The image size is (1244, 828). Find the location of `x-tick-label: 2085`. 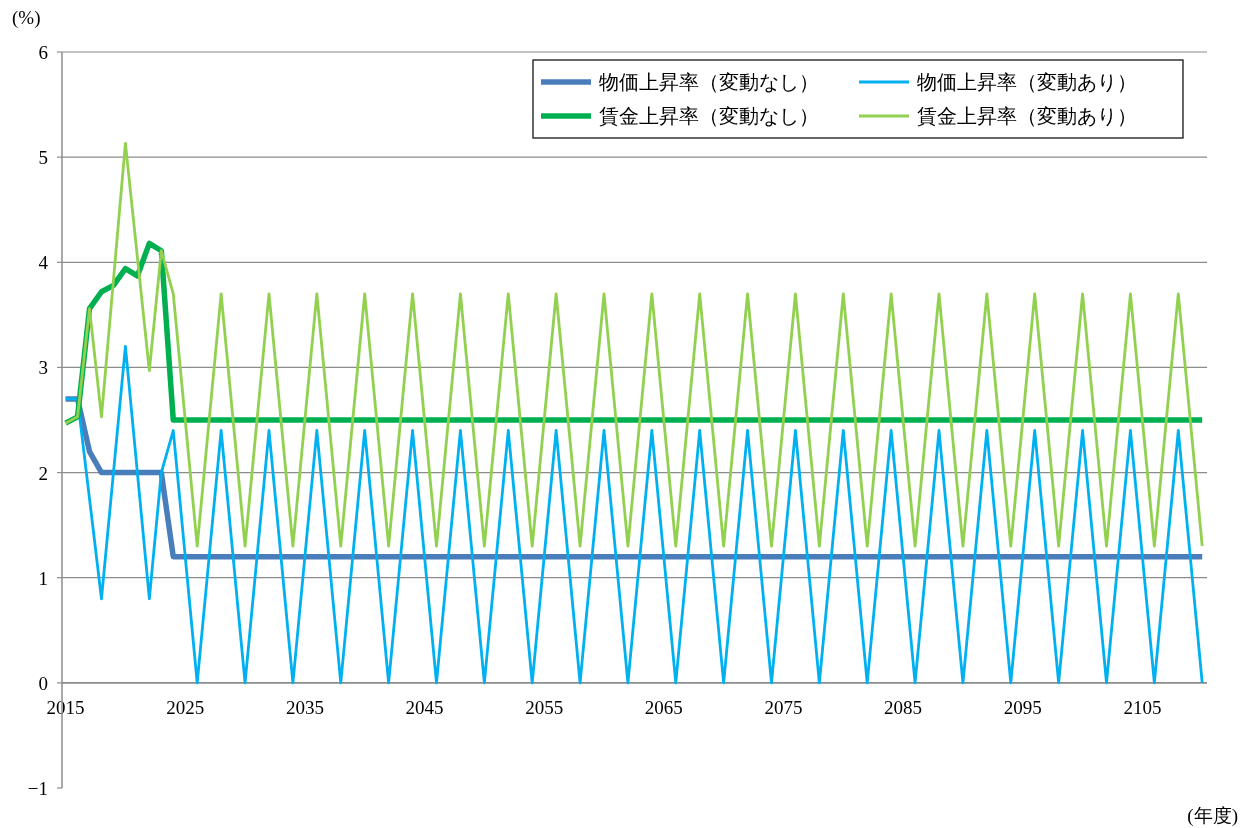

x-tick-label: 2085 is located at coordinates (903, 707).